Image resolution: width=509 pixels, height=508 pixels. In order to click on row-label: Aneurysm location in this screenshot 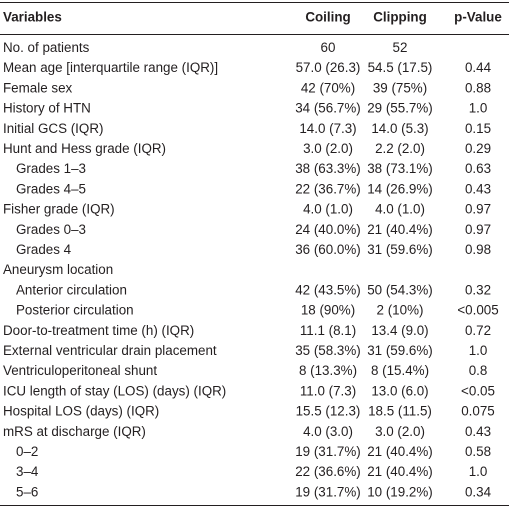, I will do `click(58, 269)`.